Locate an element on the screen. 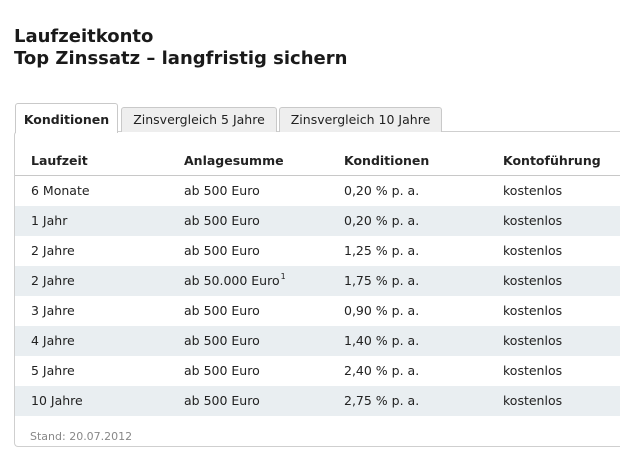 Image resolution: width=620 pixels, height=449 pixels. cell-konditionen: 2,40 % p. a. is located at coordinates (382, 370).